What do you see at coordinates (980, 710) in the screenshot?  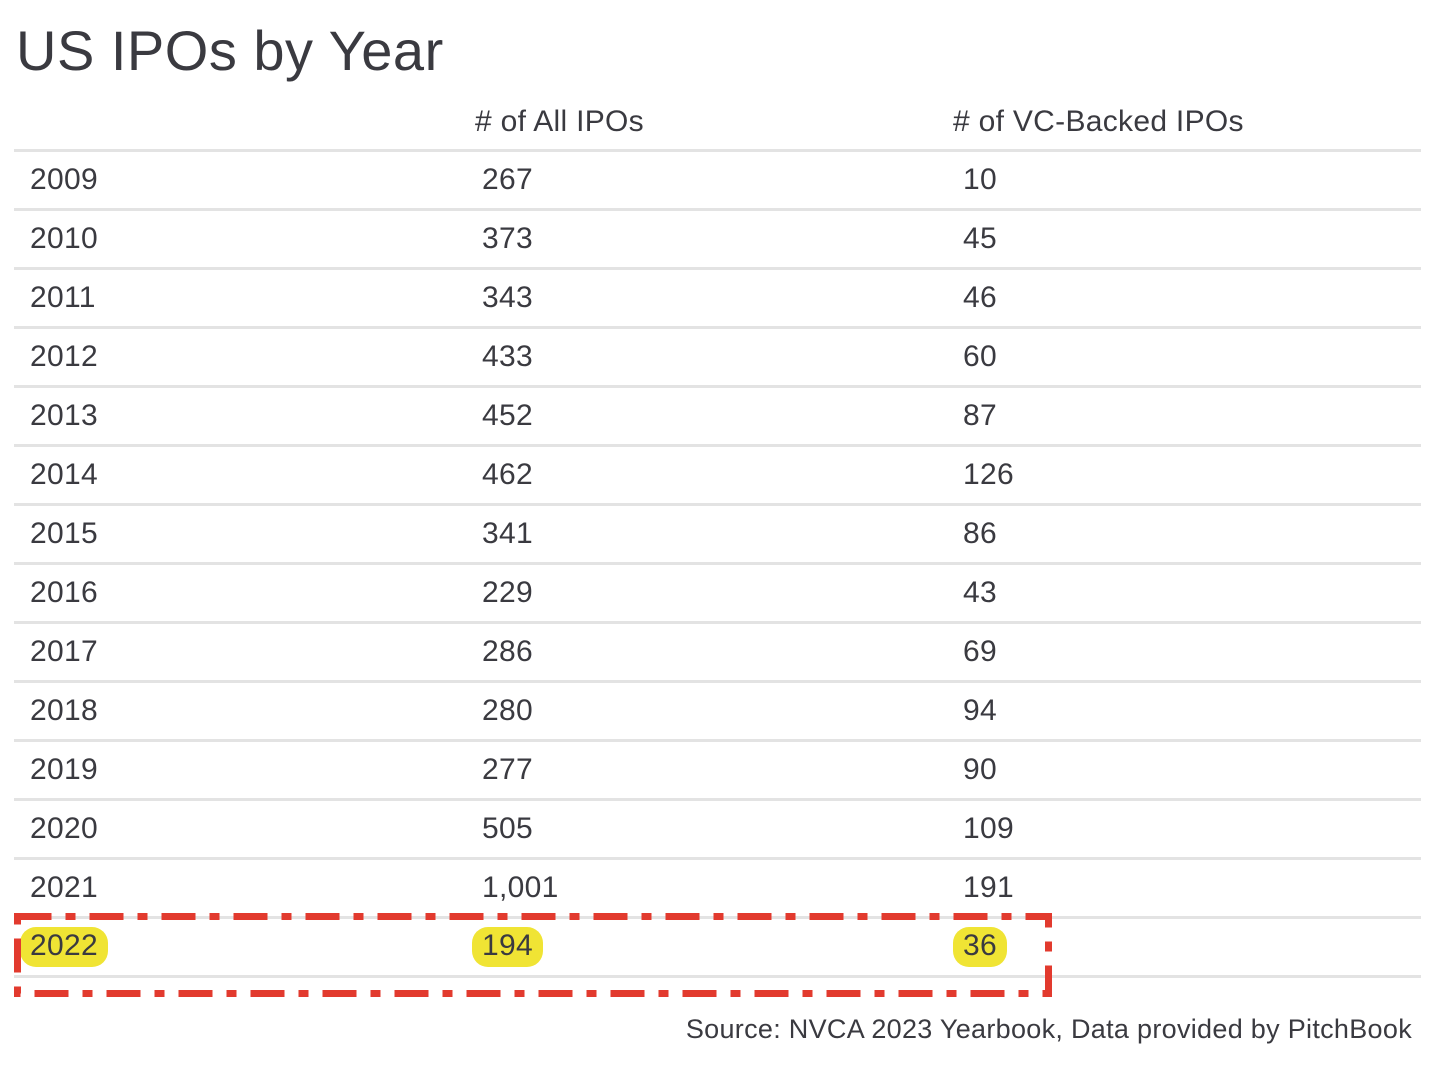 I see `vc-backed-cell: 94` at bounding box center [980, 710].